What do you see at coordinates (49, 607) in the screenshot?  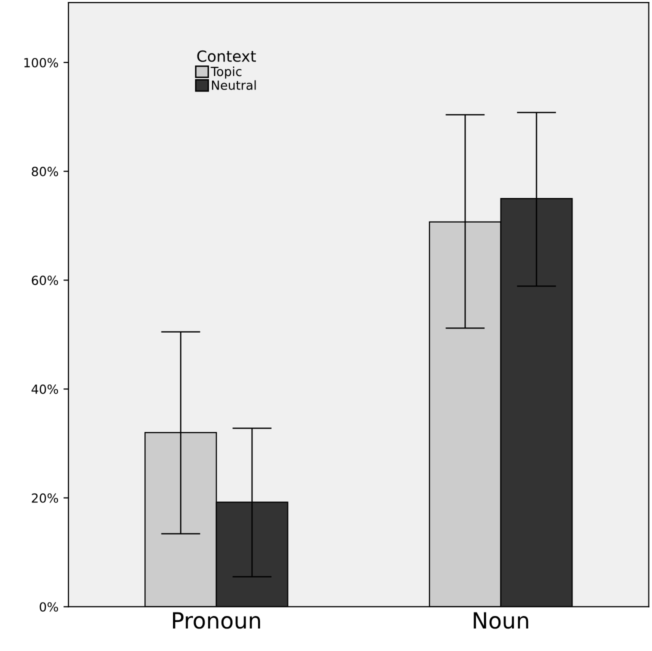 I see `y-tick-label: 0%` at bounding box center [49, 607].